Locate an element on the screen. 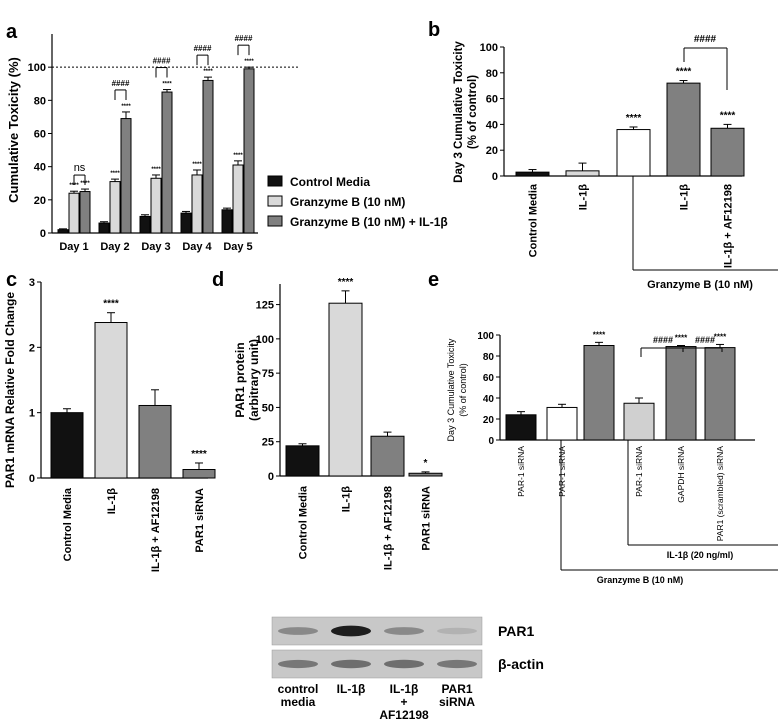 This screenshot has width=778, height=724. panel-b-x-tick-label: Control Media is located at coordinates (534, 220).